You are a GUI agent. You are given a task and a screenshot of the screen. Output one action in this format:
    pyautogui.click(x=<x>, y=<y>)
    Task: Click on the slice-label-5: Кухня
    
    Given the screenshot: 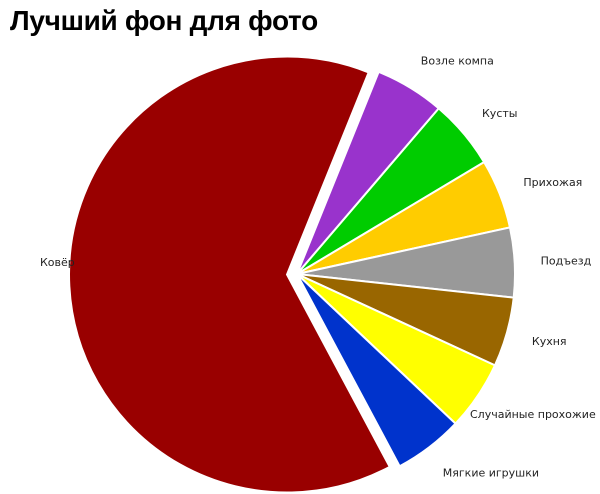 What is the action you would take?
    pyautogui.click(x=549, y=341)
    